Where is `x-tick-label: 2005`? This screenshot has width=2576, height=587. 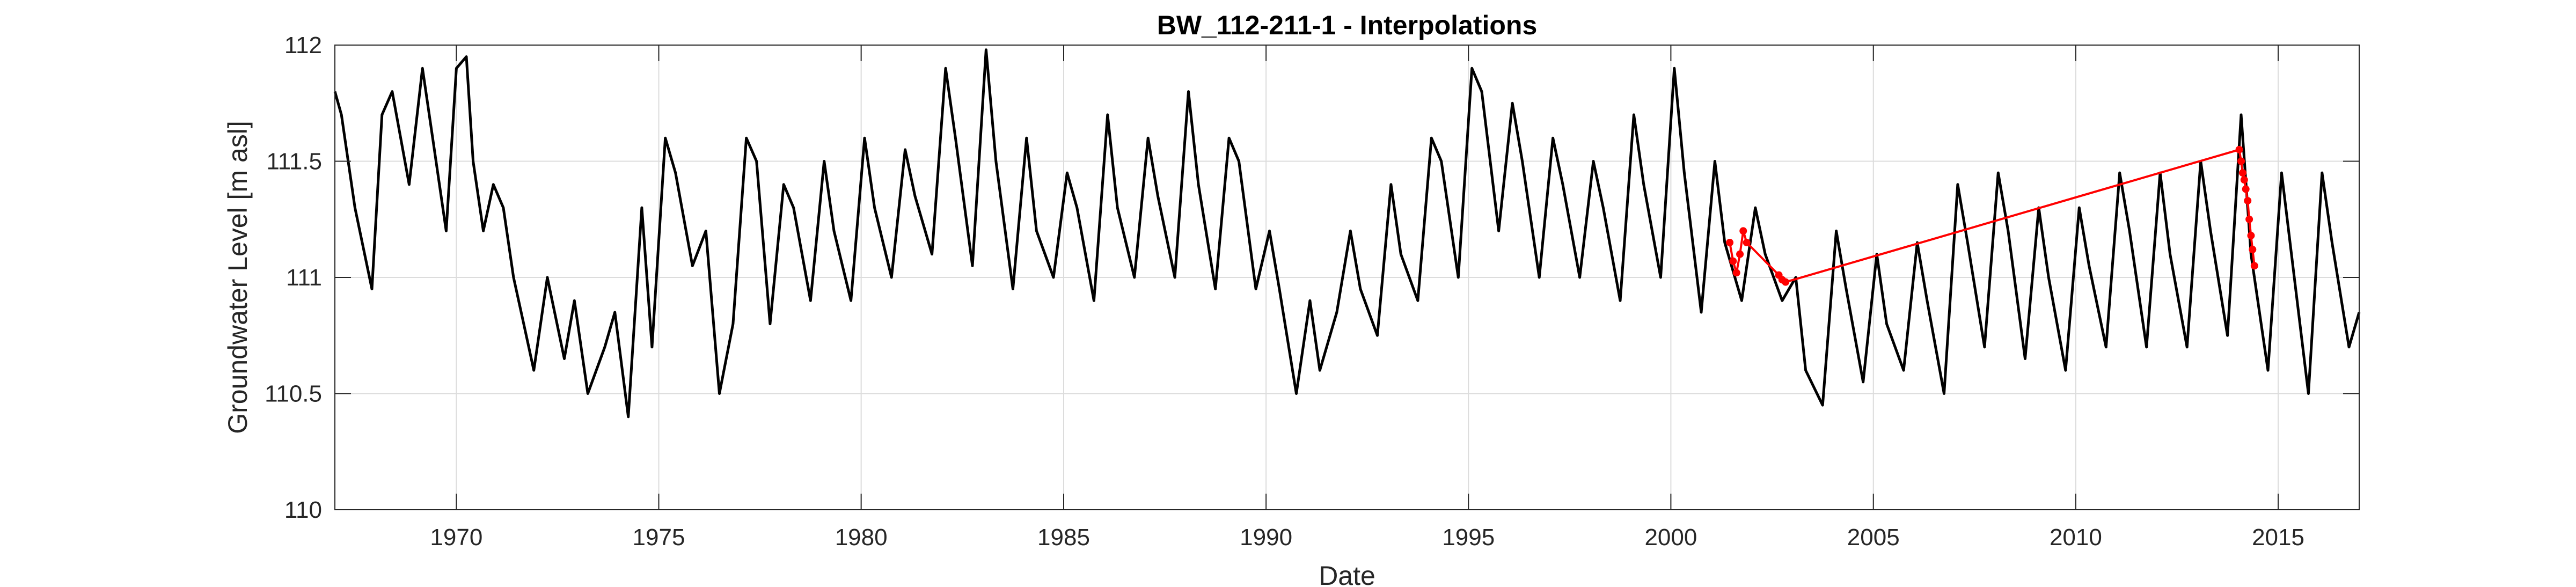 x-tick-label: 2005 is located at coordinates (1873, 537).